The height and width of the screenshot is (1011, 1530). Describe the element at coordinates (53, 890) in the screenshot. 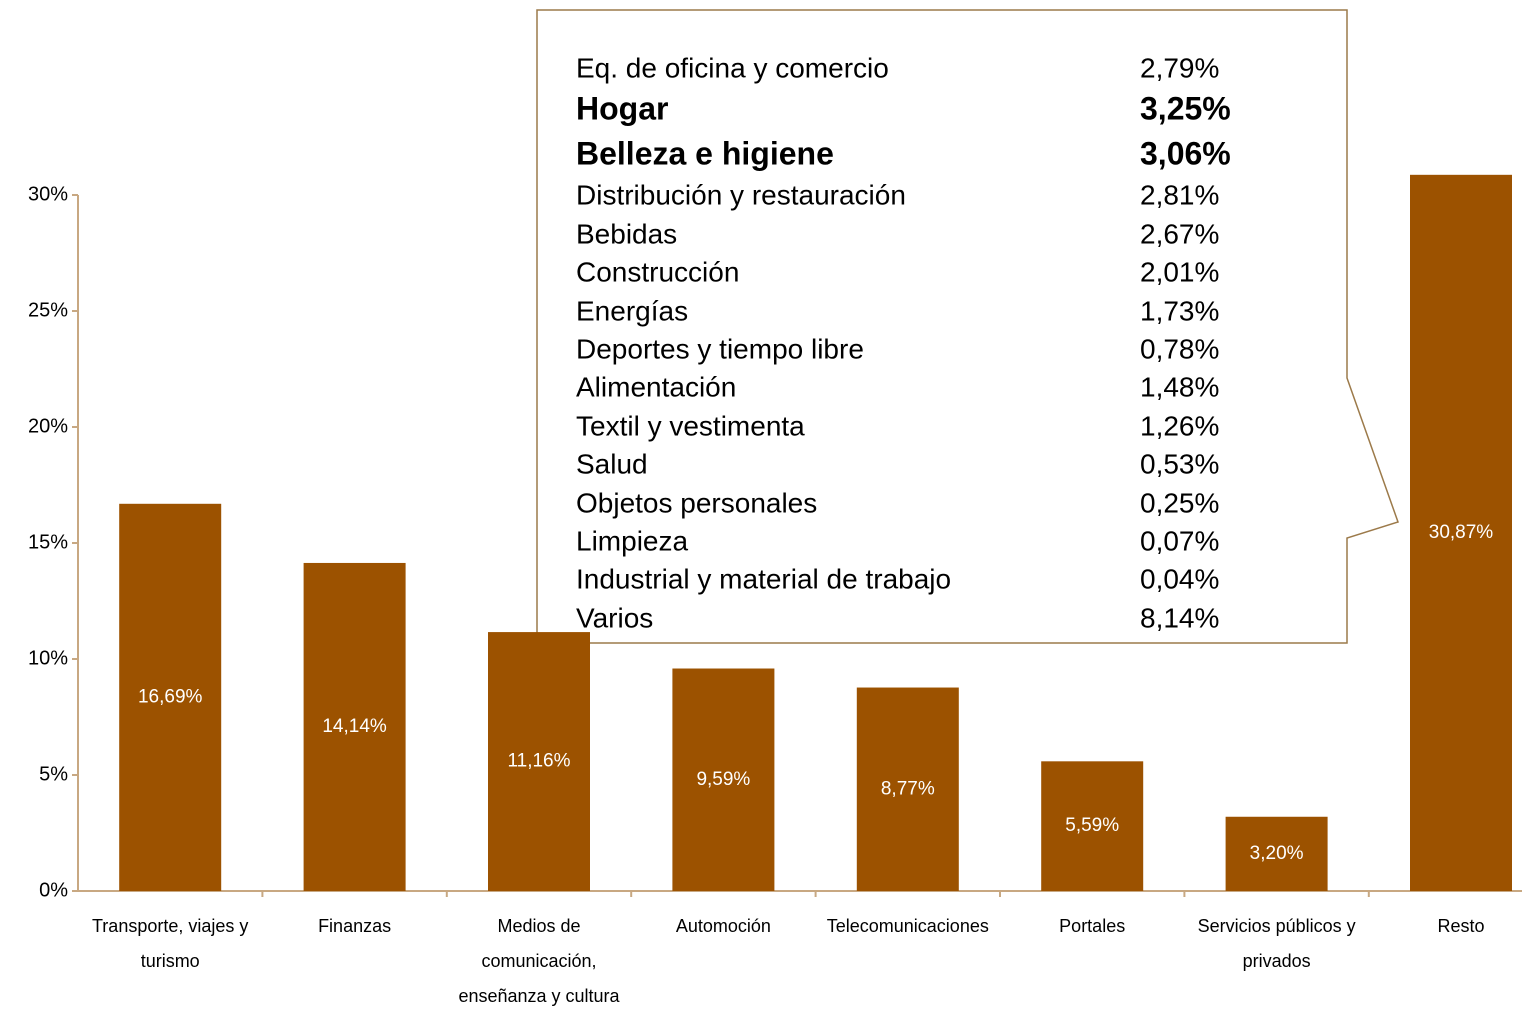

I see `y-tick-label: 0%` at that location.